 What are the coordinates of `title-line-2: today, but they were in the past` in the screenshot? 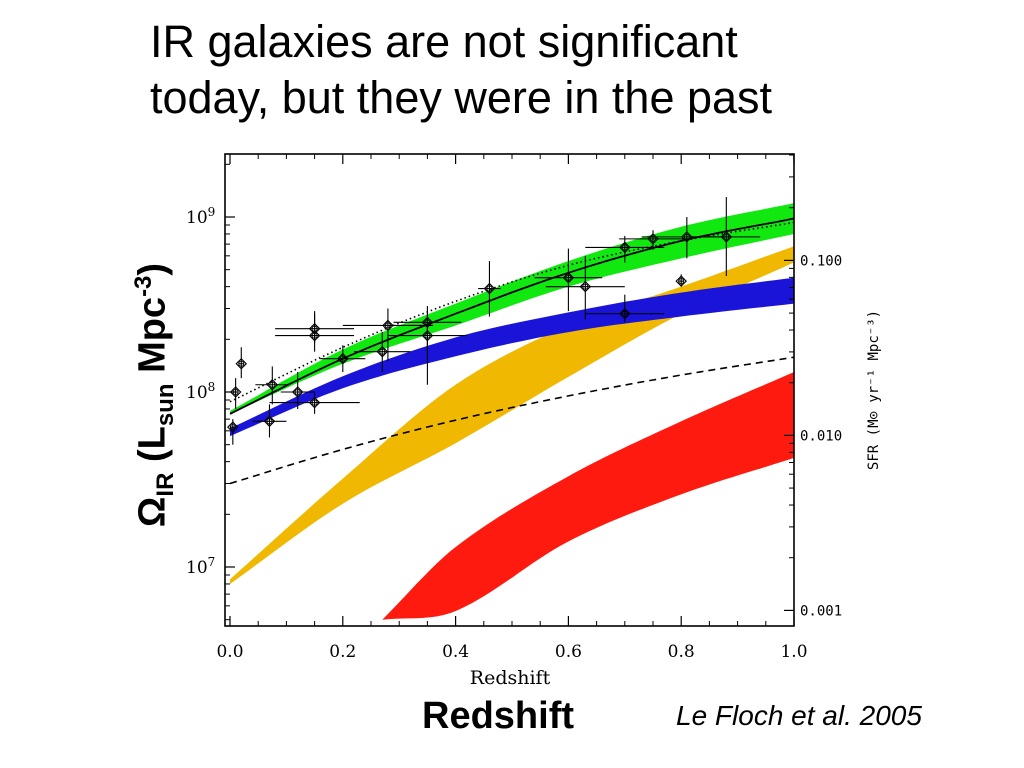 It's located at (461, 97).